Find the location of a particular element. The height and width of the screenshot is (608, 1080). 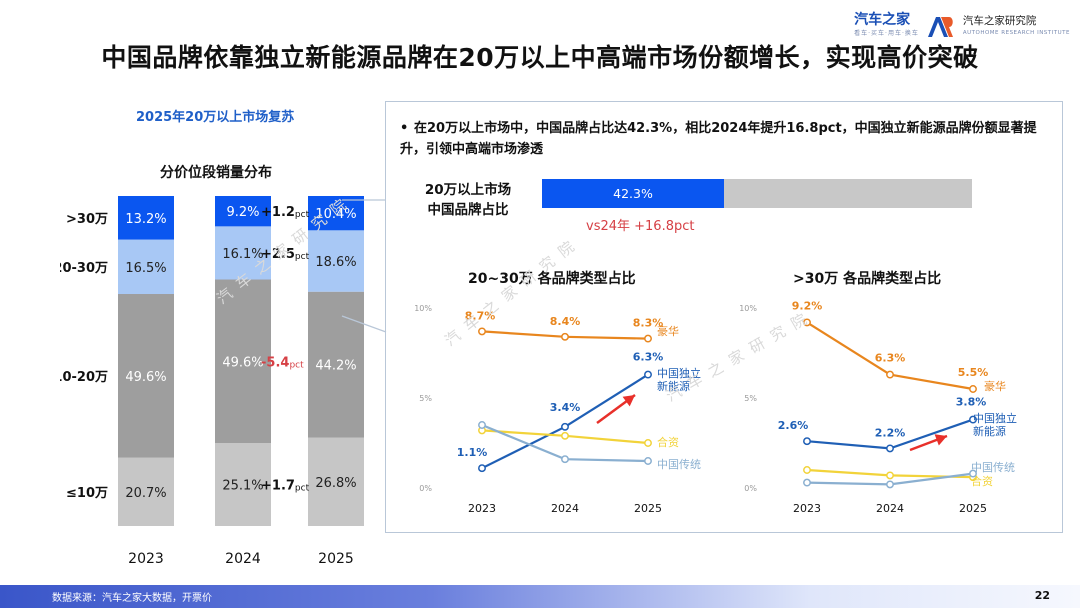

bar-value-label: 26.8% is located at coordinates (335, 483).